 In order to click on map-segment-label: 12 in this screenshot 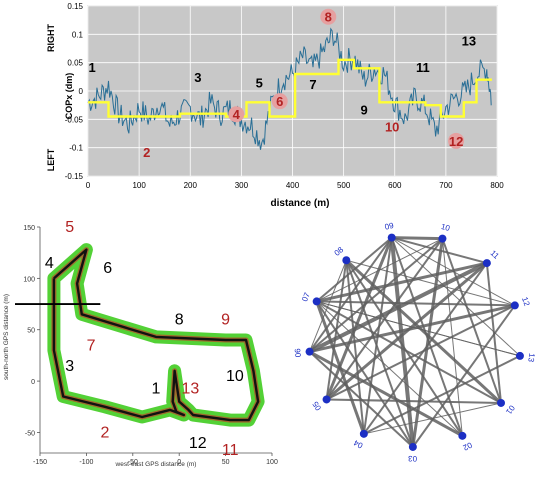, I will do `click(198, 443)`.